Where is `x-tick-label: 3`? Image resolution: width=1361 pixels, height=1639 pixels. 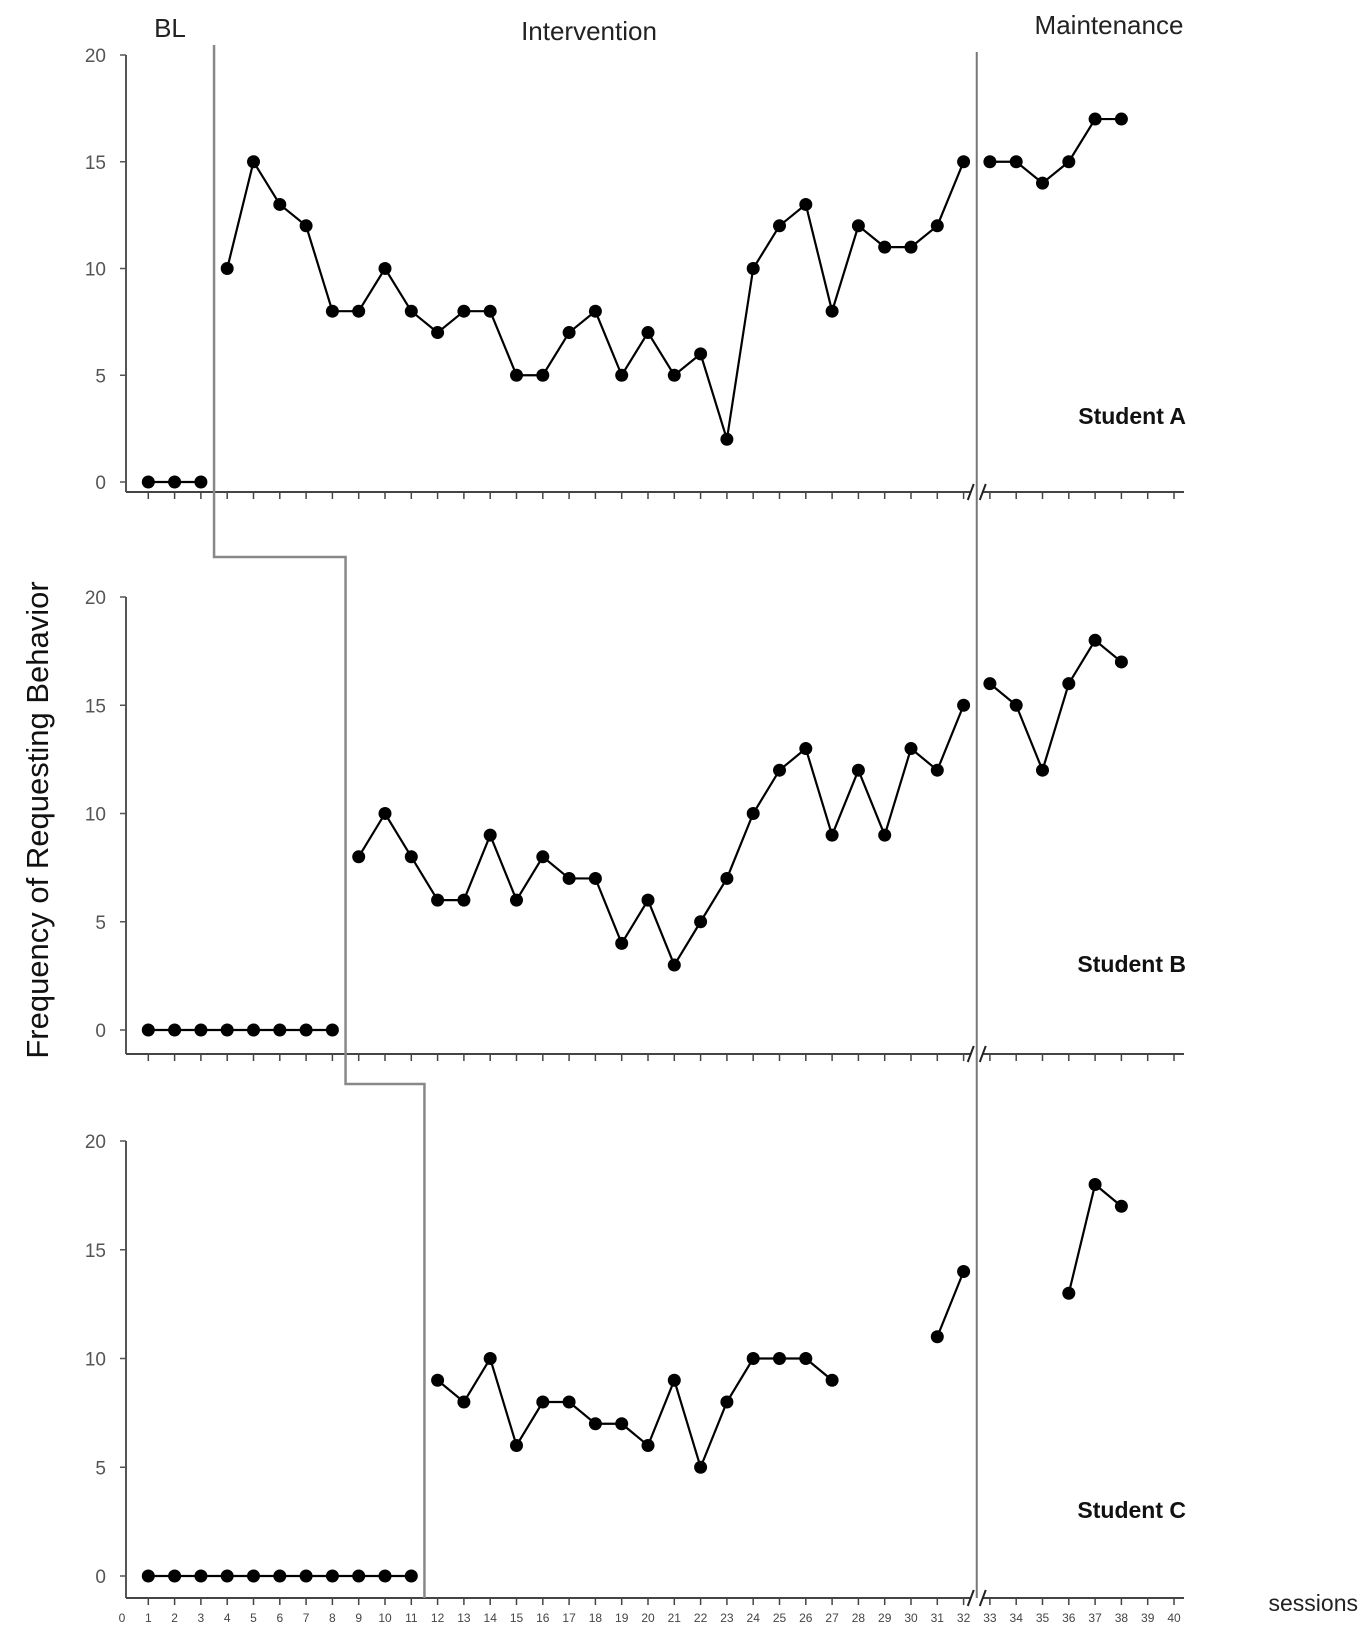 x-tick-label: 3 is located at coordinates (201, 1618).